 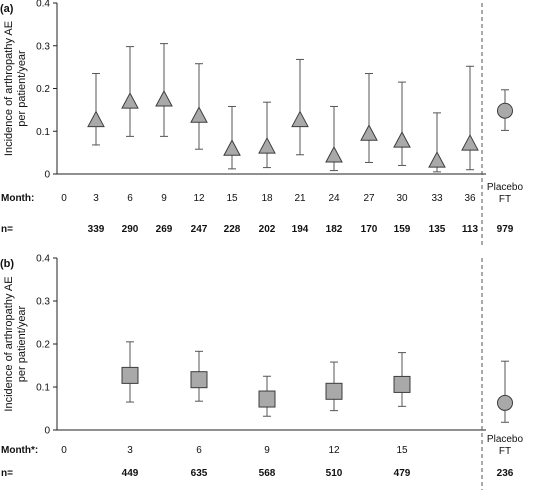 I want to click on n-value: 339, so click(x=96, y=229).